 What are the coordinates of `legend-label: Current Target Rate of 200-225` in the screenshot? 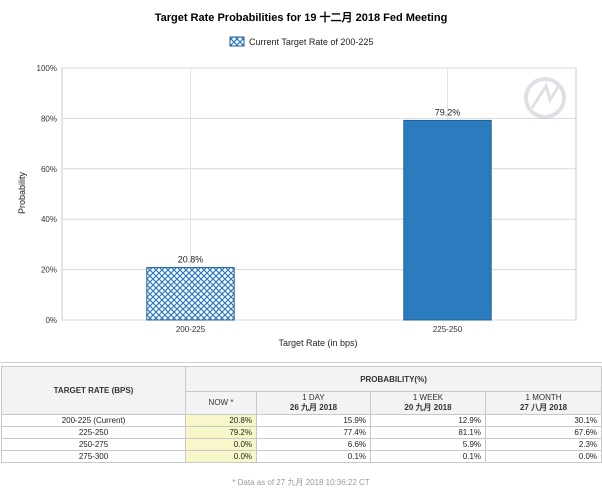 It's located at (311, 42).